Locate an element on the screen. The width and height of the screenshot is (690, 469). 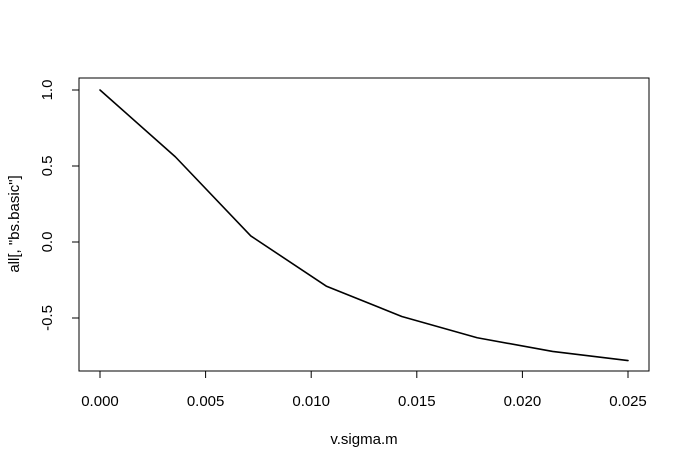
x-tick-label: 0.015 is located at coordinates (417, 401).